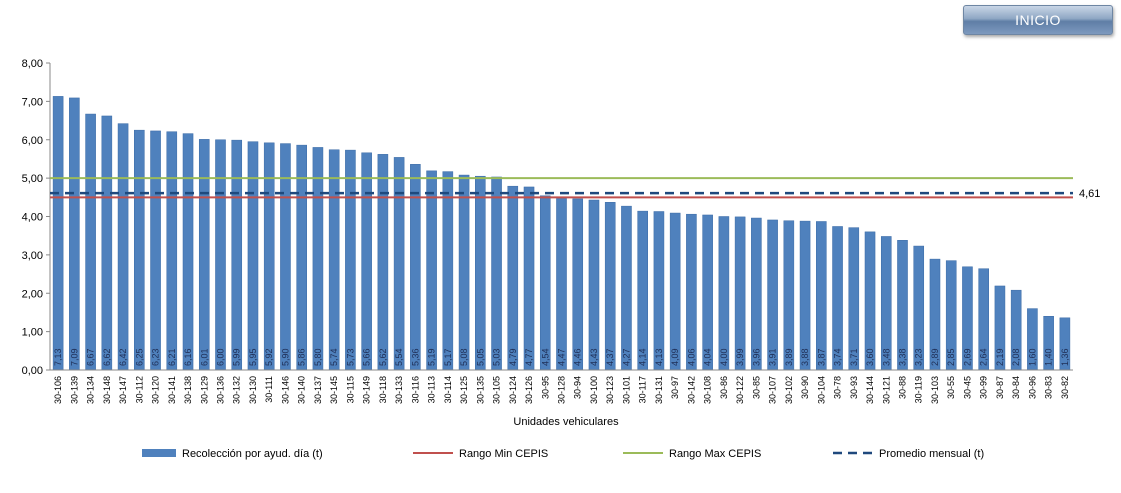 This screenshot has height=493, width=1121. Describe the element at coordinates (724, 387) in the screenshot. I see `x-tick-label: 30-86` at that location.